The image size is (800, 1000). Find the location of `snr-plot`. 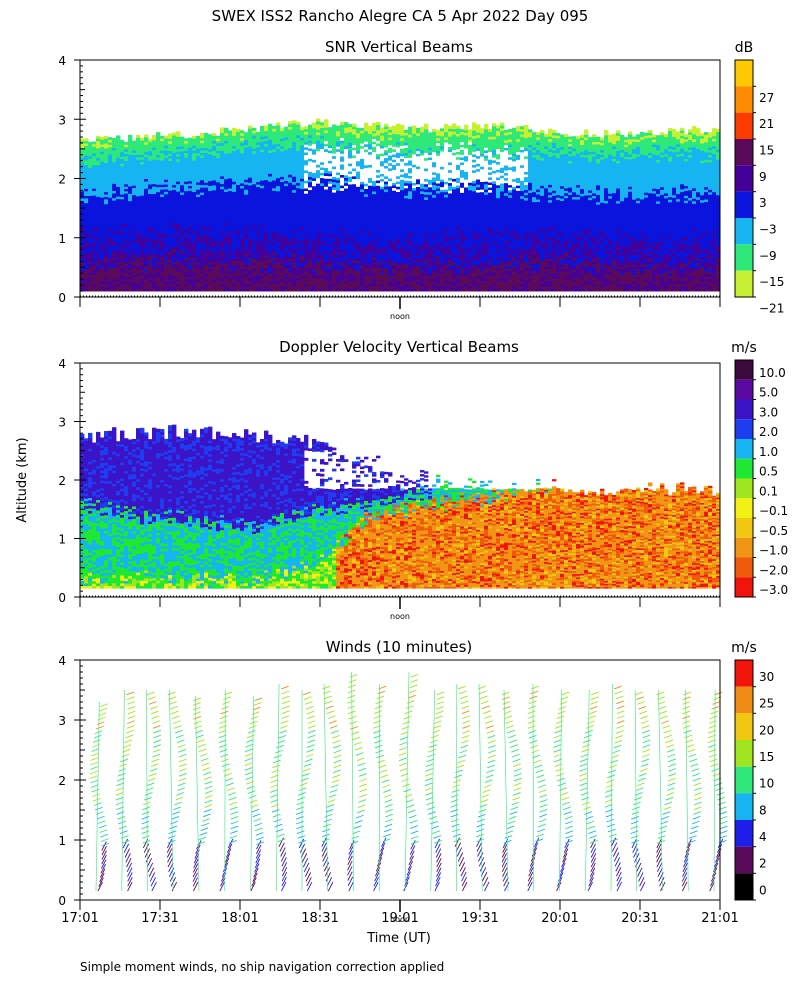

snr-plot is located at coordinates (400, 205).